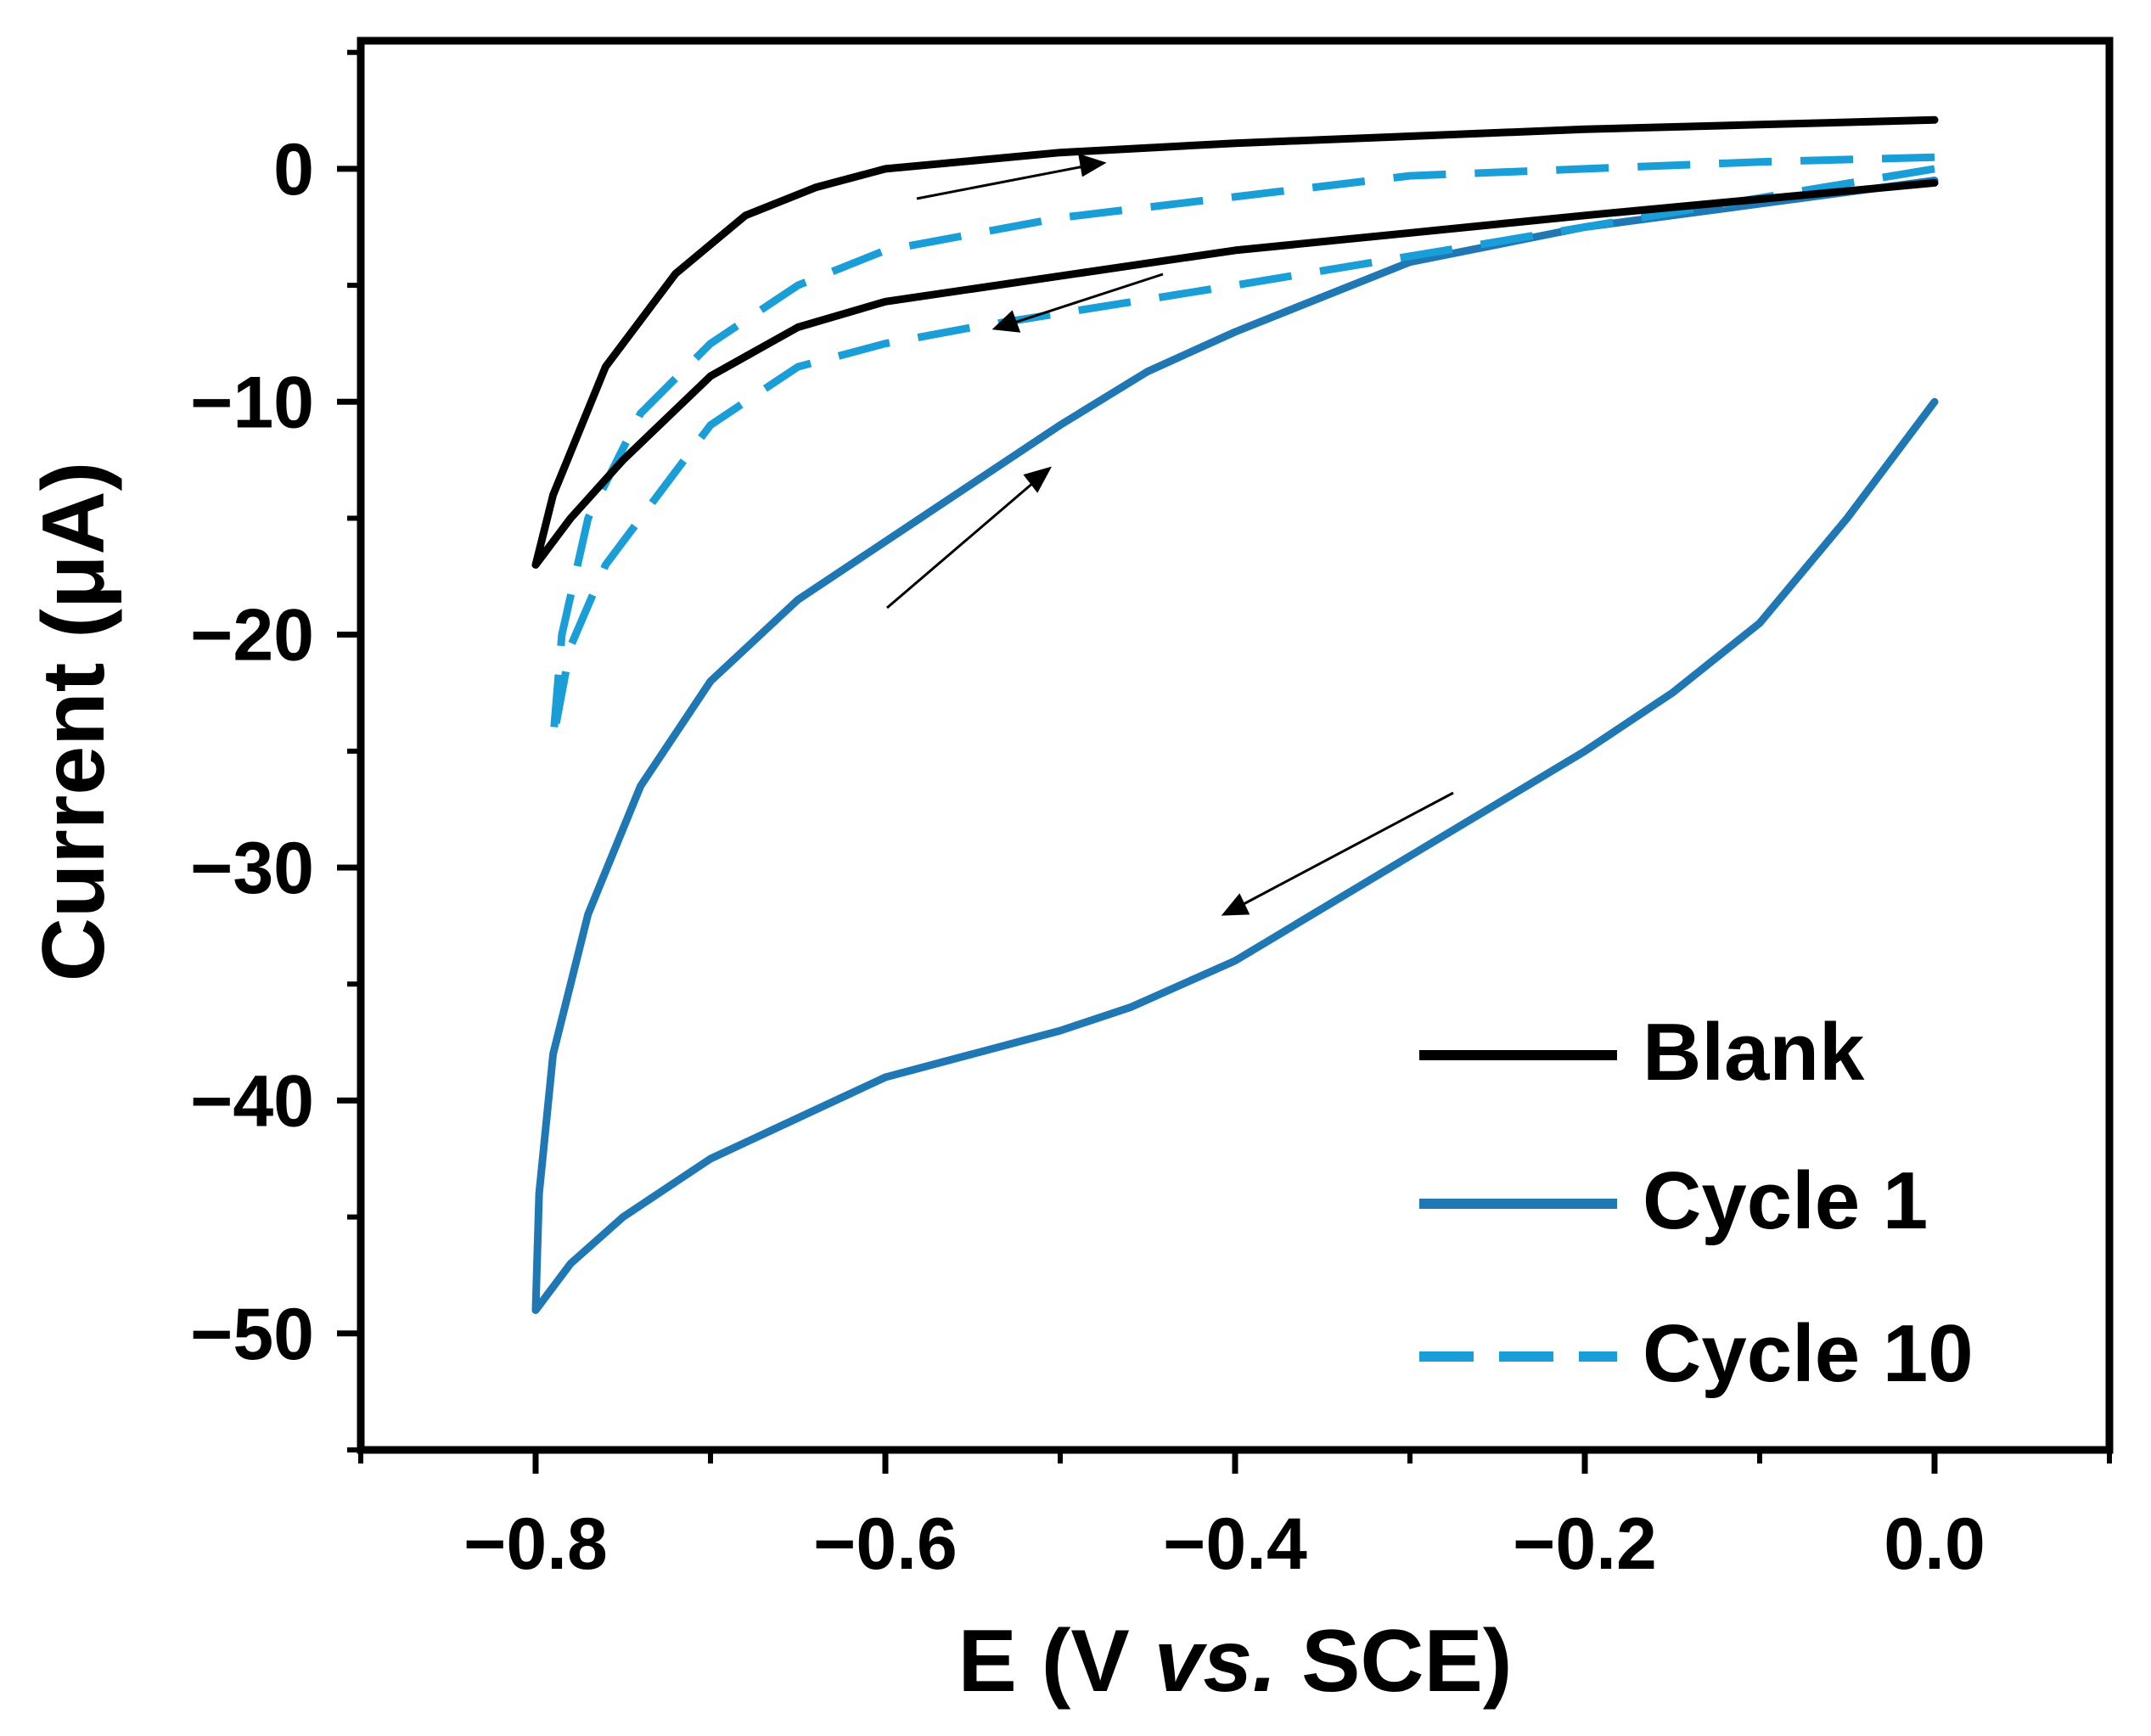 Image resolution: width=2151 pixels, height=1736 pixels. Describe the element at coordinates (1935, 1544) in the screenshot. I see `x-tick-label: 0.0` at that location.